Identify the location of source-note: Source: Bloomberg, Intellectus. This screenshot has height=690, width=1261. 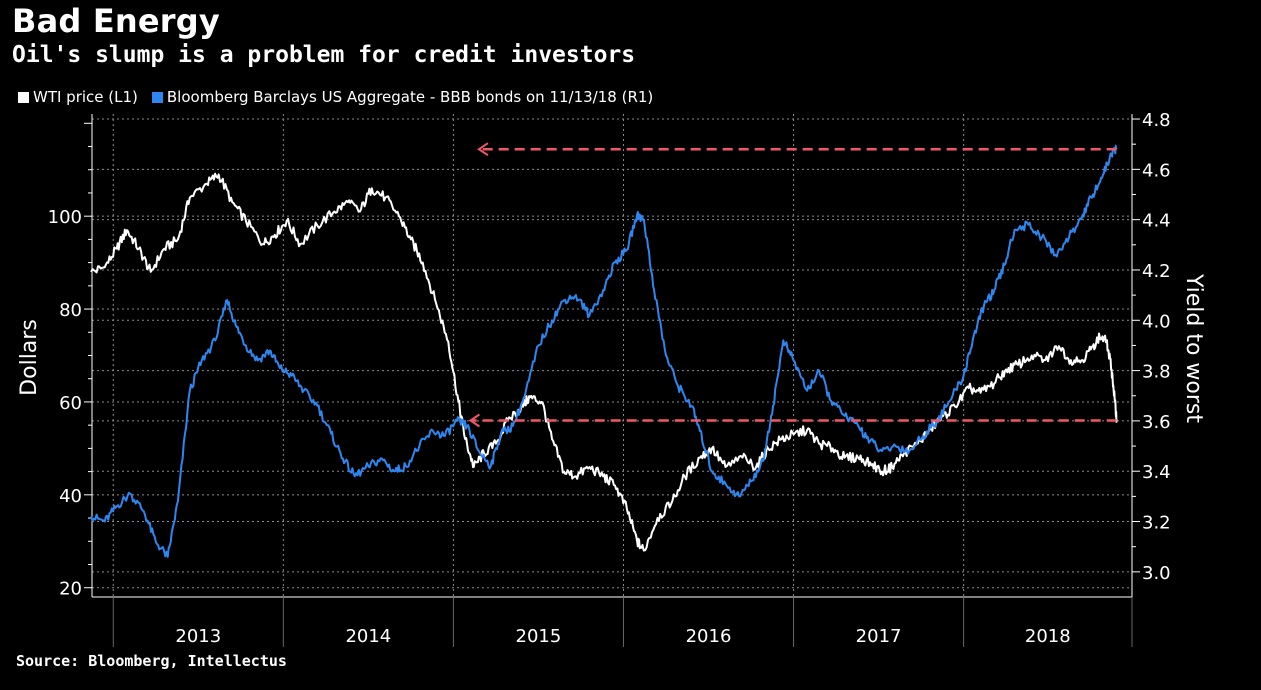
(151, 661).